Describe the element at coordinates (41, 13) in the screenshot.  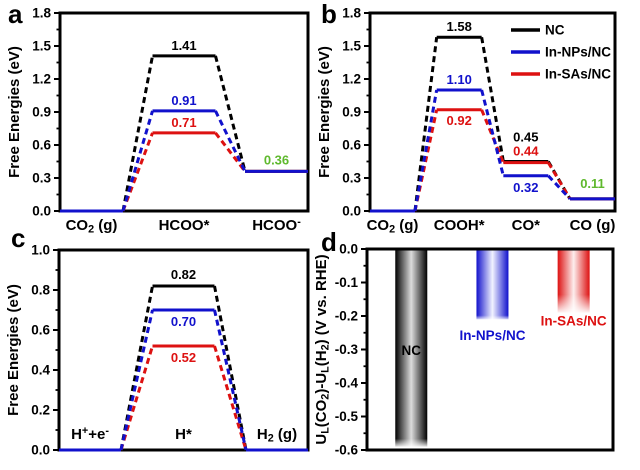
I see `y-tick-label: 1.8` at that location.